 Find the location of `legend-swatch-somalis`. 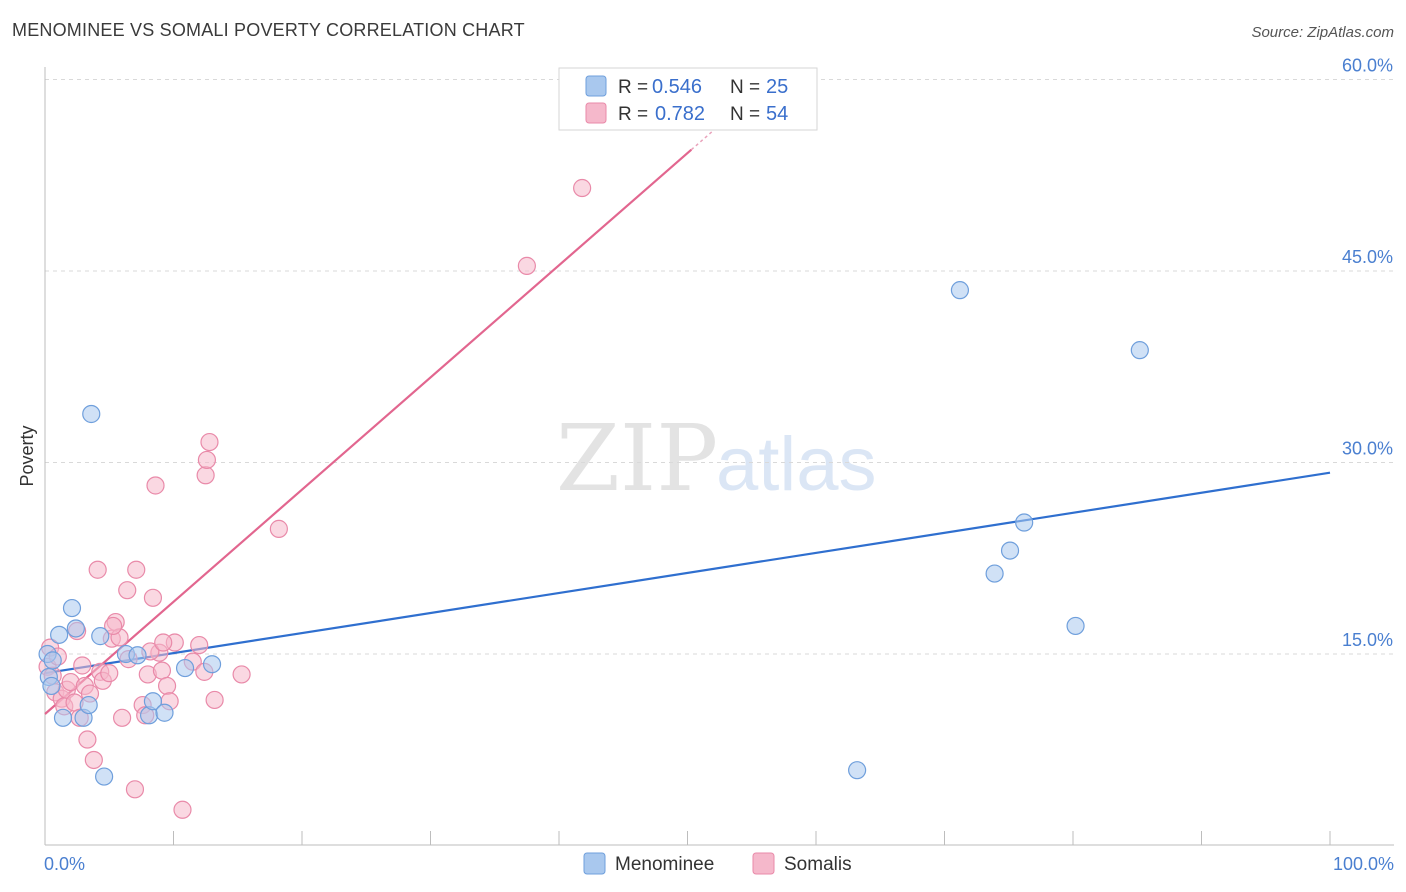

legend-swatch-somalis is located at coordinates (763, 863).